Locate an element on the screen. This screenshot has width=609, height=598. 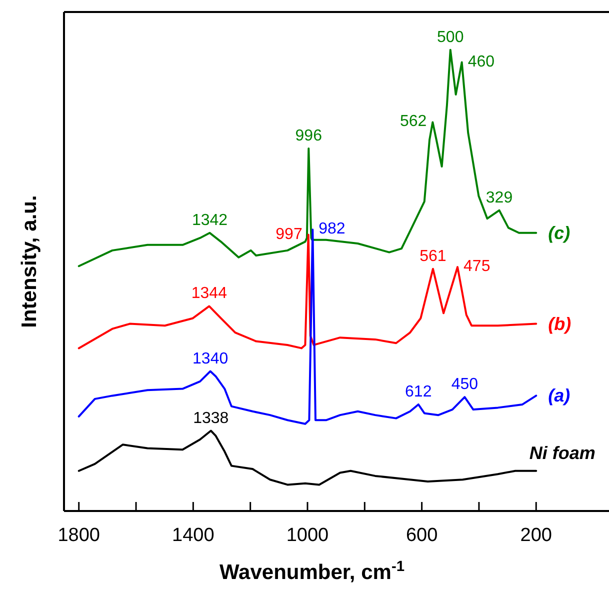
series-label: (a) is located at coordinates (559, 396).